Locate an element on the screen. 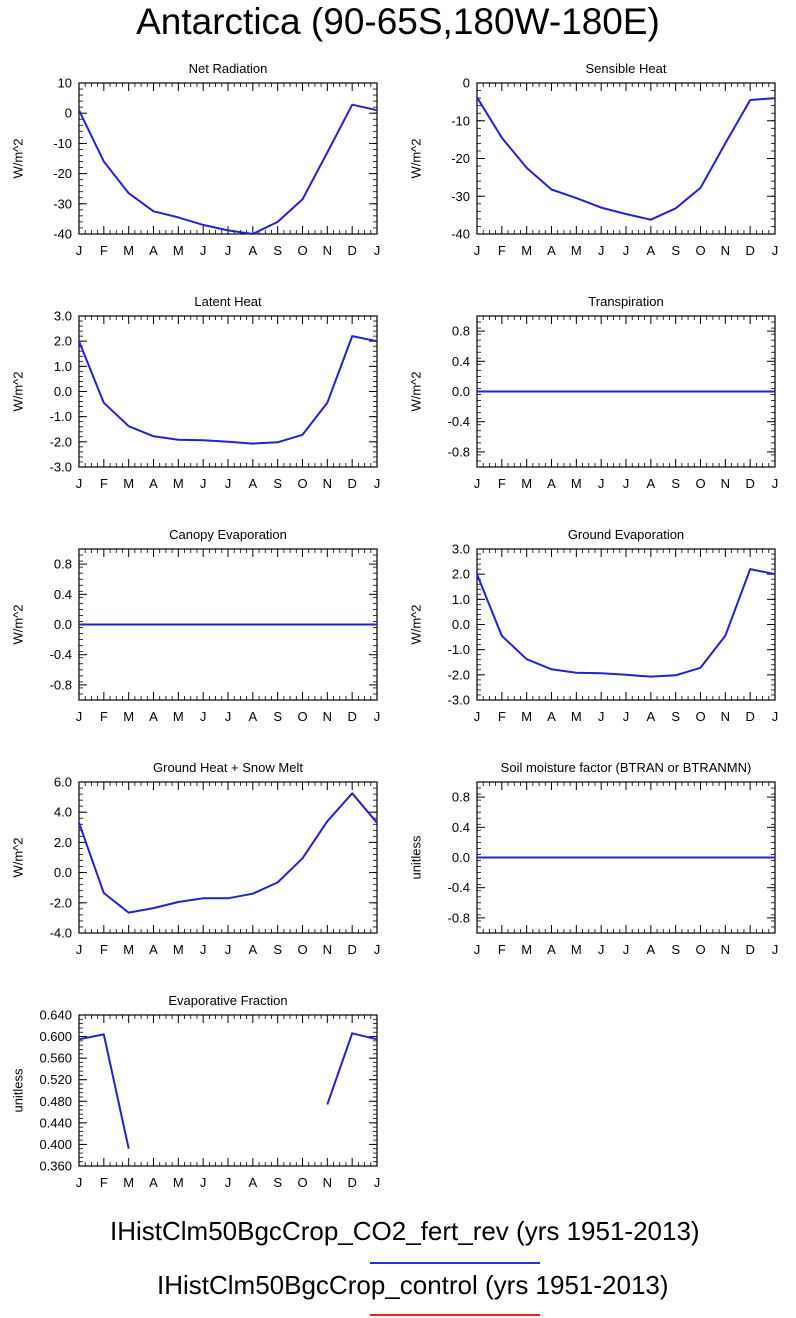 The width and height of the screenshot is (796, 1318). y-tick-label: -10 is located at coordinates (460, 120).